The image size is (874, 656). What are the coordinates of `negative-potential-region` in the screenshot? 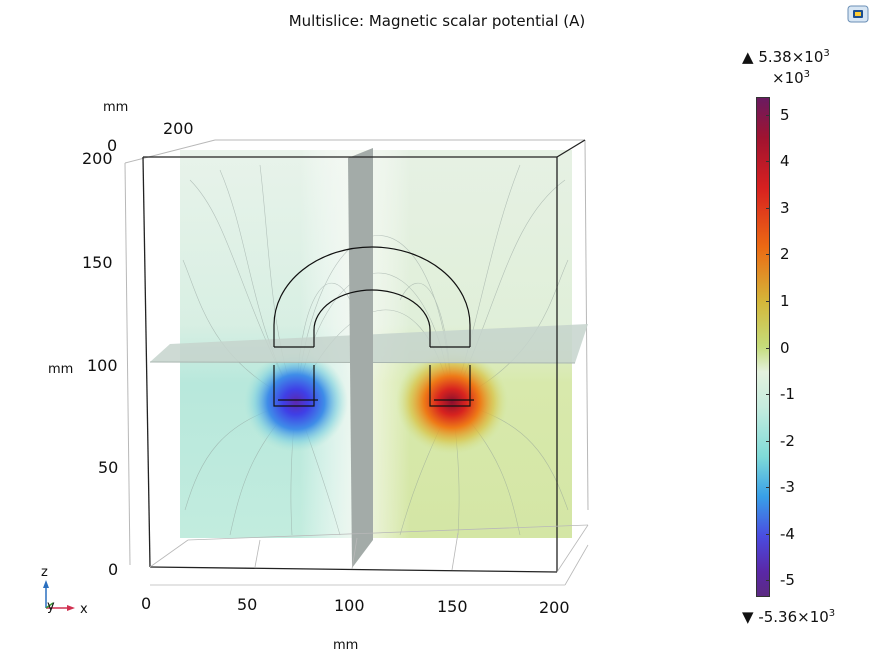 It's located at (296, 402).